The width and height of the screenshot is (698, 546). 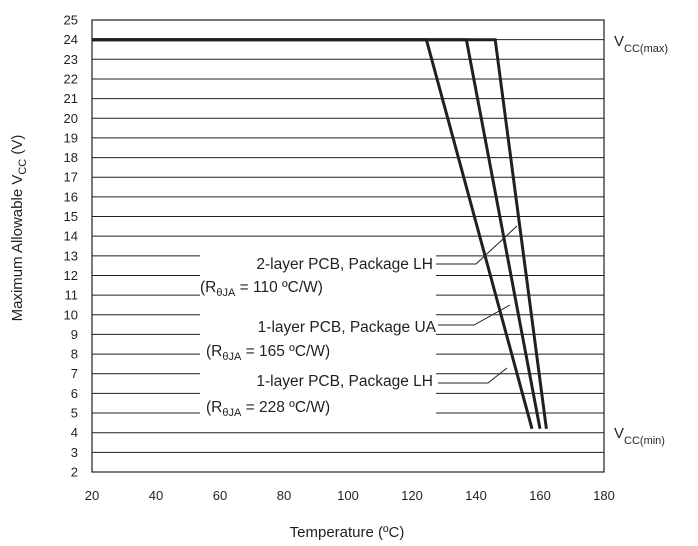 What do you see at coordinates (347, 327) in the screenshot?
I see `annotation-1layer-ua-line1: 1-layer PCB, Package UA` at bounding box center [347, 327].